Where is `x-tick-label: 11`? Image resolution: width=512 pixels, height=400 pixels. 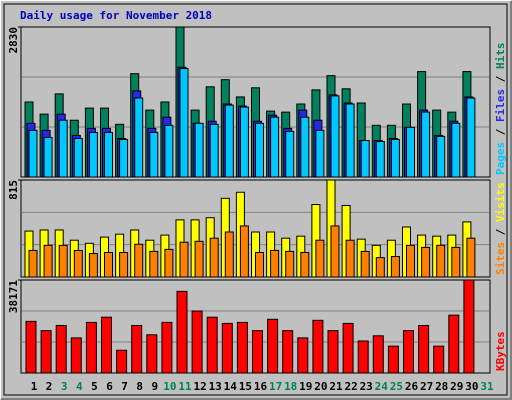 x-tick-label: 11 is located at coordinates (185, 386).